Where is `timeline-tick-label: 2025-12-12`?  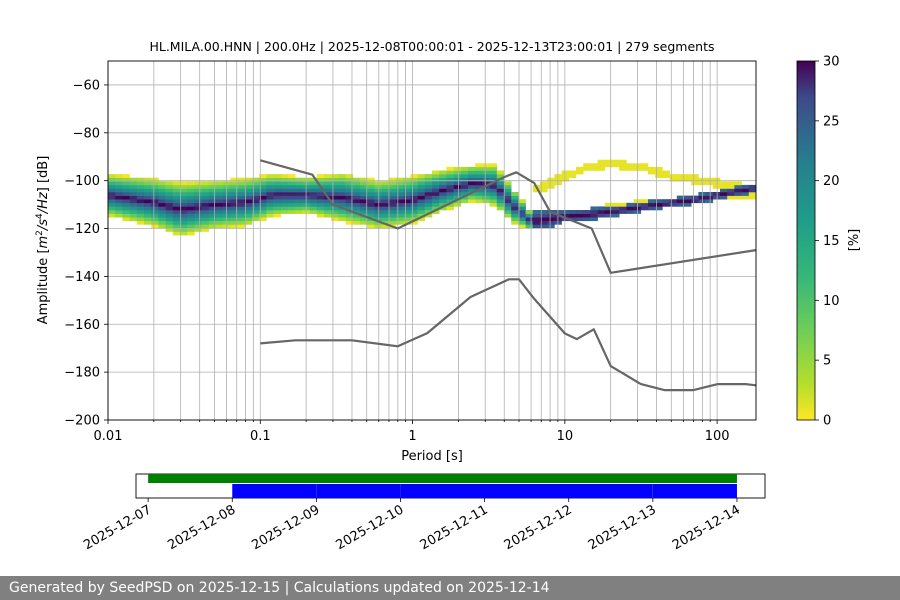
timeline-tick-label: 2025-12-12 is located at coordinates (538, 527).